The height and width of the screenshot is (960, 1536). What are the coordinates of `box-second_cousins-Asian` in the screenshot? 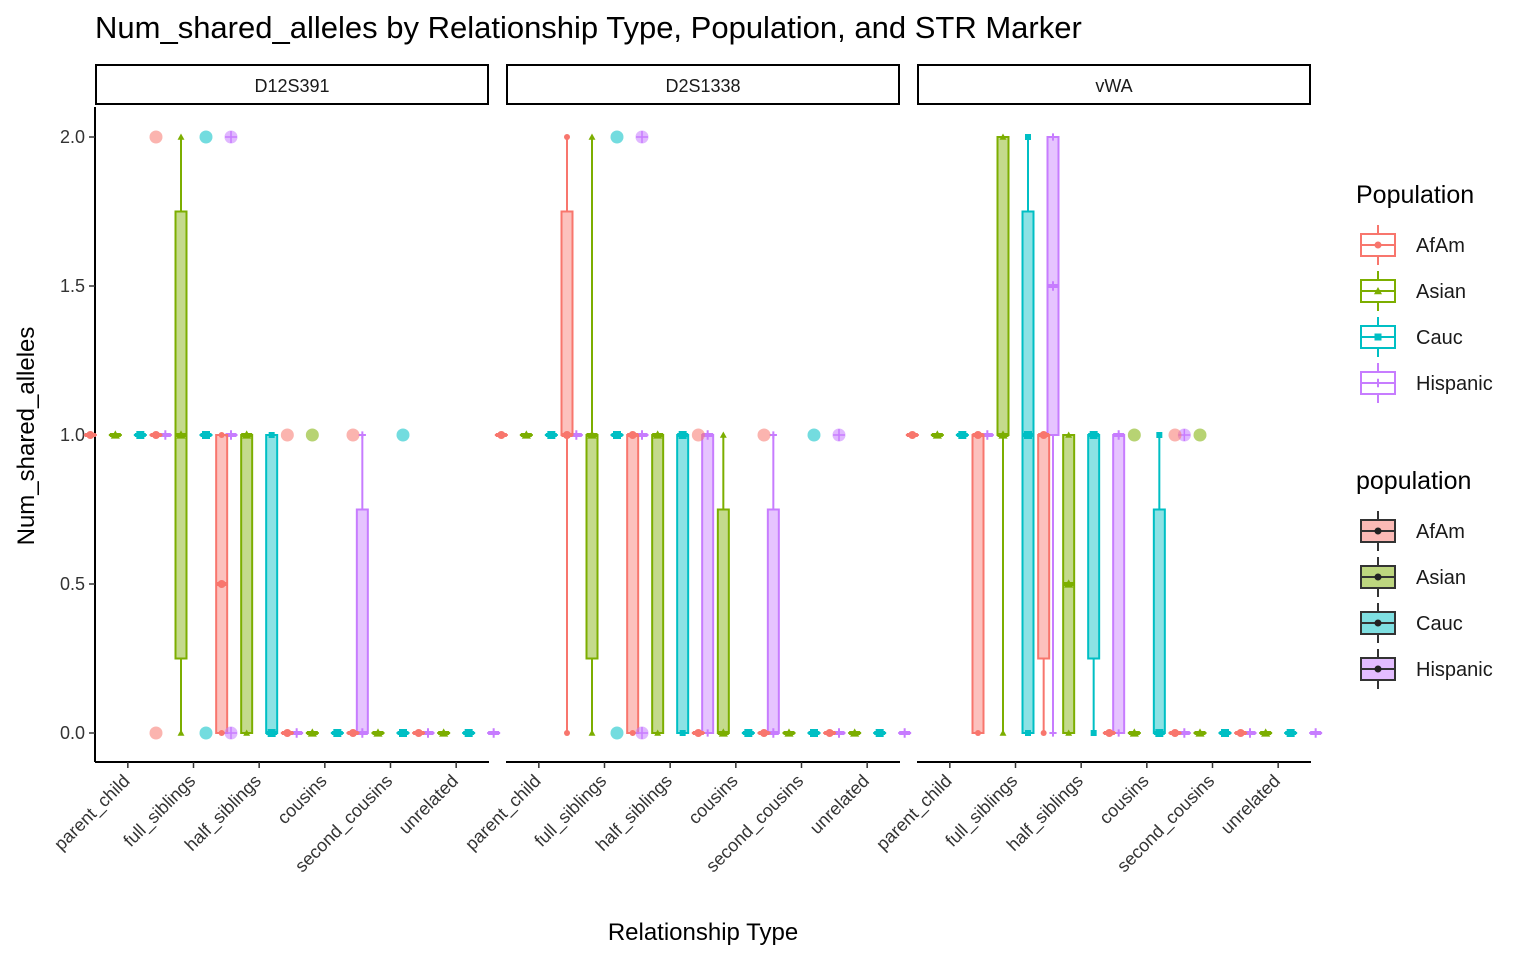 It's located at (378, 732).